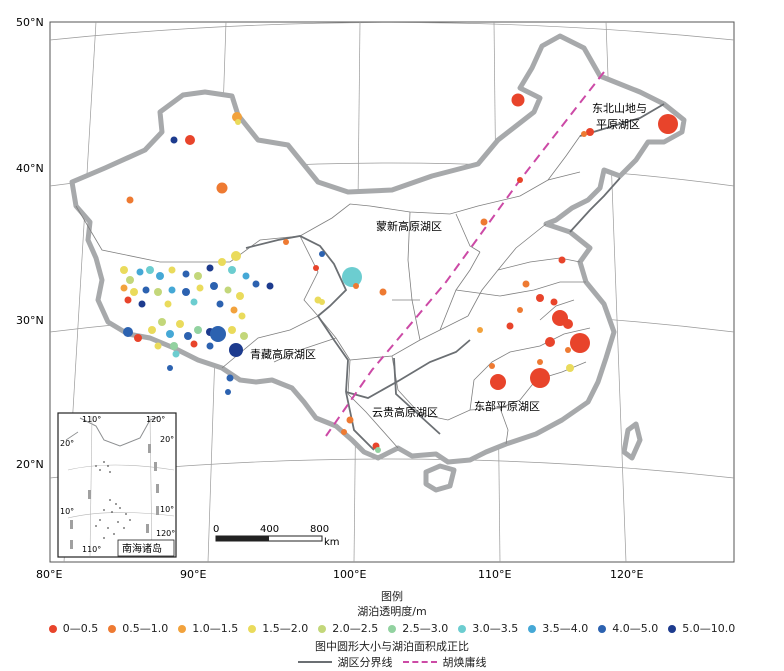 The width and height of the screenshot is (784, 671). I want to click on lon-label-100: 100°E, so click(349, 574).